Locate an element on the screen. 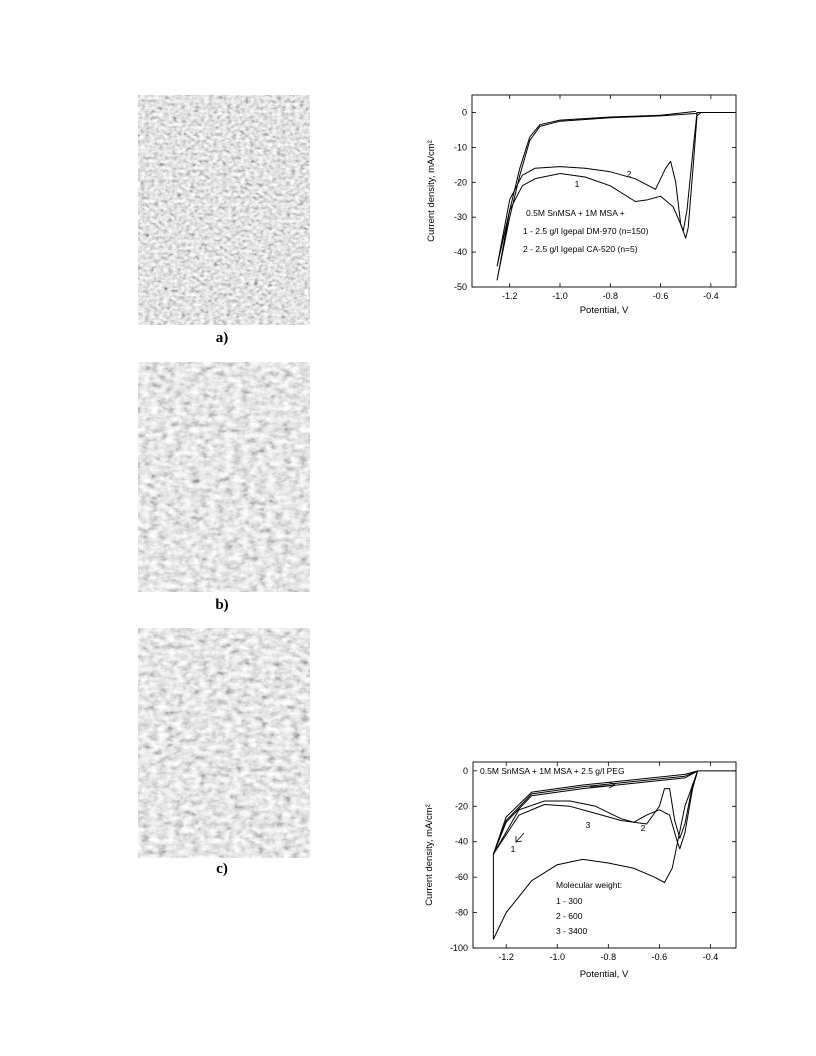 The width and height of the screenshot is (816, 1056). y-tick-label: -10 is located at coordinates (460, 147).